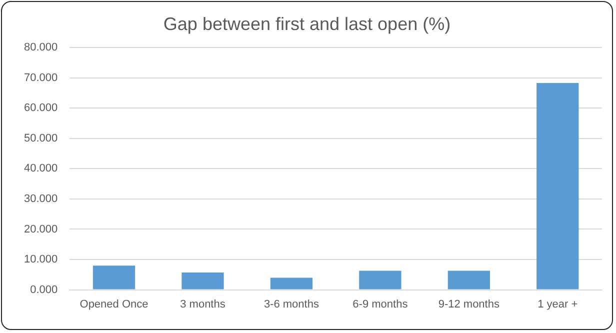  I want to click on x-tick-label: 3 months, so click(203, 304).